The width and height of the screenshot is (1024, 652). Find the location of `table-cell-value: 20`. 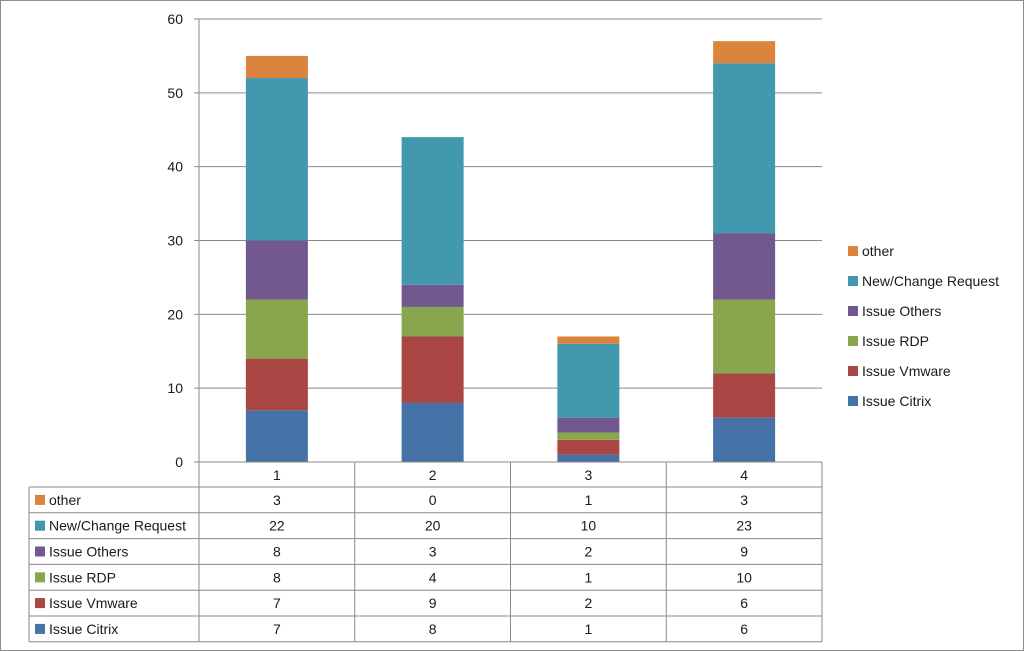

table-cell-value: 20 is located at coordinates (433, 526).